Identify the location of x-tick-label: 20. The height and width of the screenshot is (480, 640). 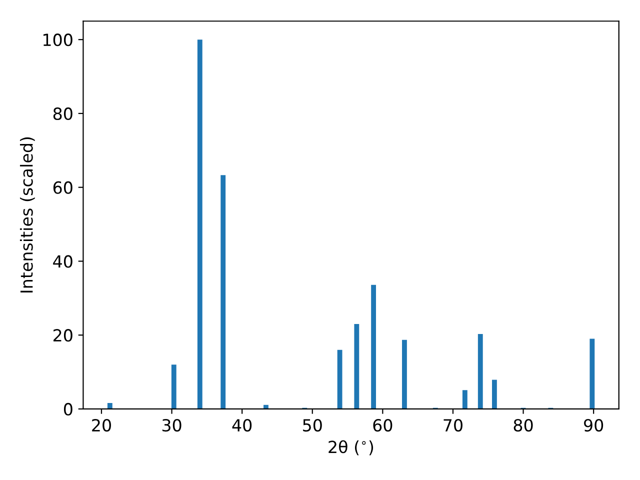
(101, 425).